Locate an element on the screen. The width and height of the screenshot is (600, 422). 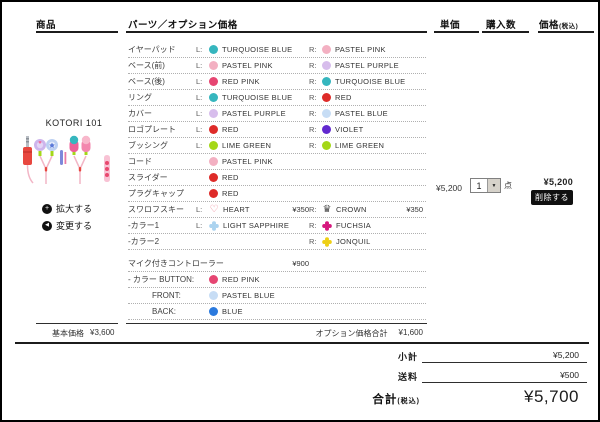
column-header-parts: パーツ／オプション価格 is located at coordinates (183, 25).